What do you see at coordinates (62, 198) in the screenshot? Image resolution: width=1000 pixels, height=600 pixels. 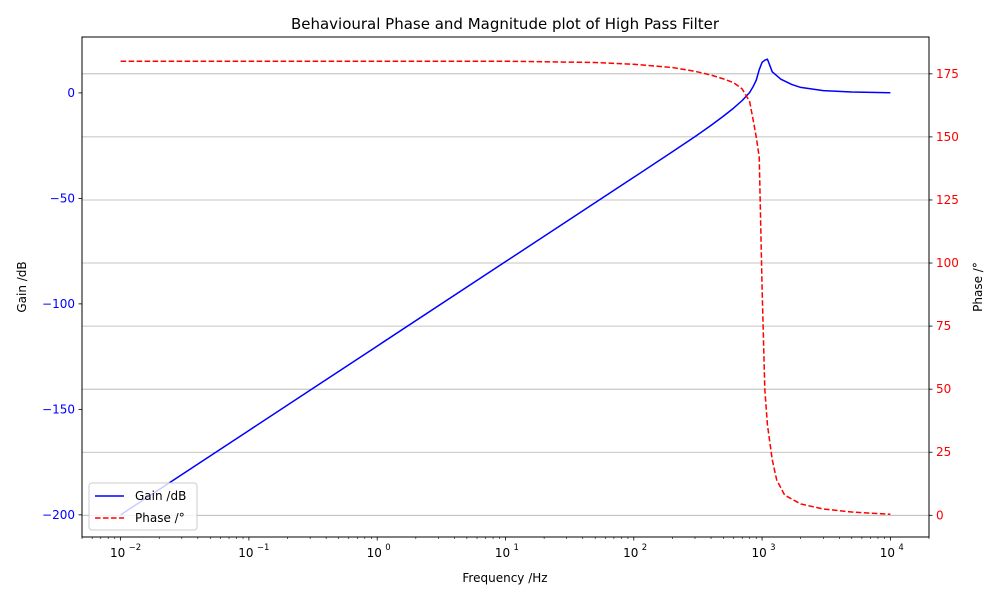 I see `y-left-tick-label: −50` at bounding box center [62, 198].